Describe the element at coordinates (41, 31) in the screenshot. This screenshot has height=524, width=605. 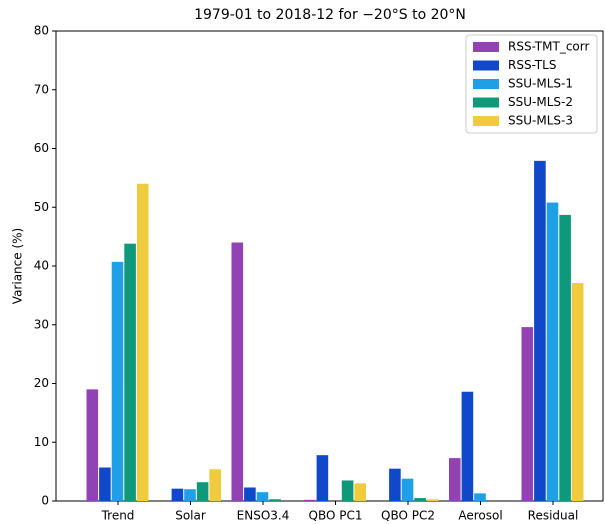
I see `y-tick-label: 80` at that location.